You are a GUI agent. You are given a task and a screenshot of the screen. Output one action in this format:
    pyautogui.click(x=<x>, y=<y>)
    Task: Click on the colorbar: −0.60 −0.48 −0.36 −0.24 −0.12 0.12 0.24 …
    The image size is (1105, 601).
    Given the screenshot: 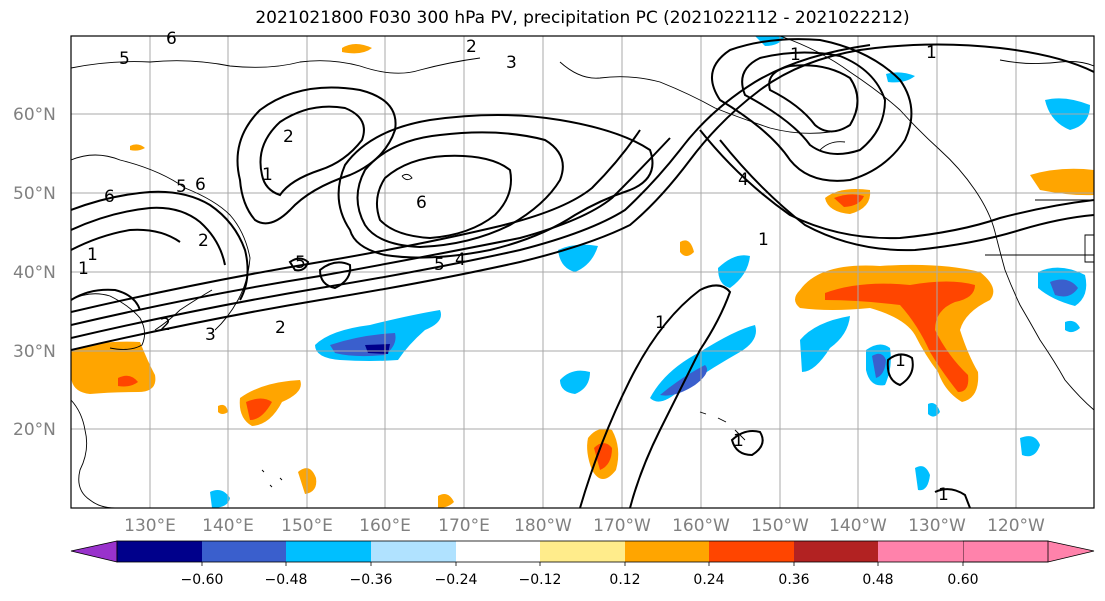 What is the action you would take?
    pyautogui.click(x=582, y=564)
    